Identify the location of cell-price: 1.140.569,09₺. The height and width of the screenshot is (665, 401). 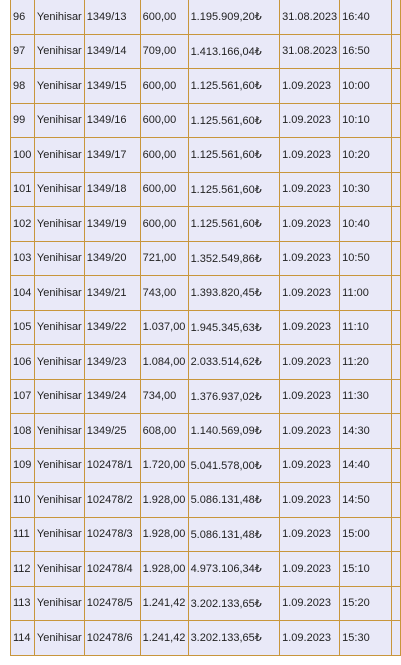
(234, 431).